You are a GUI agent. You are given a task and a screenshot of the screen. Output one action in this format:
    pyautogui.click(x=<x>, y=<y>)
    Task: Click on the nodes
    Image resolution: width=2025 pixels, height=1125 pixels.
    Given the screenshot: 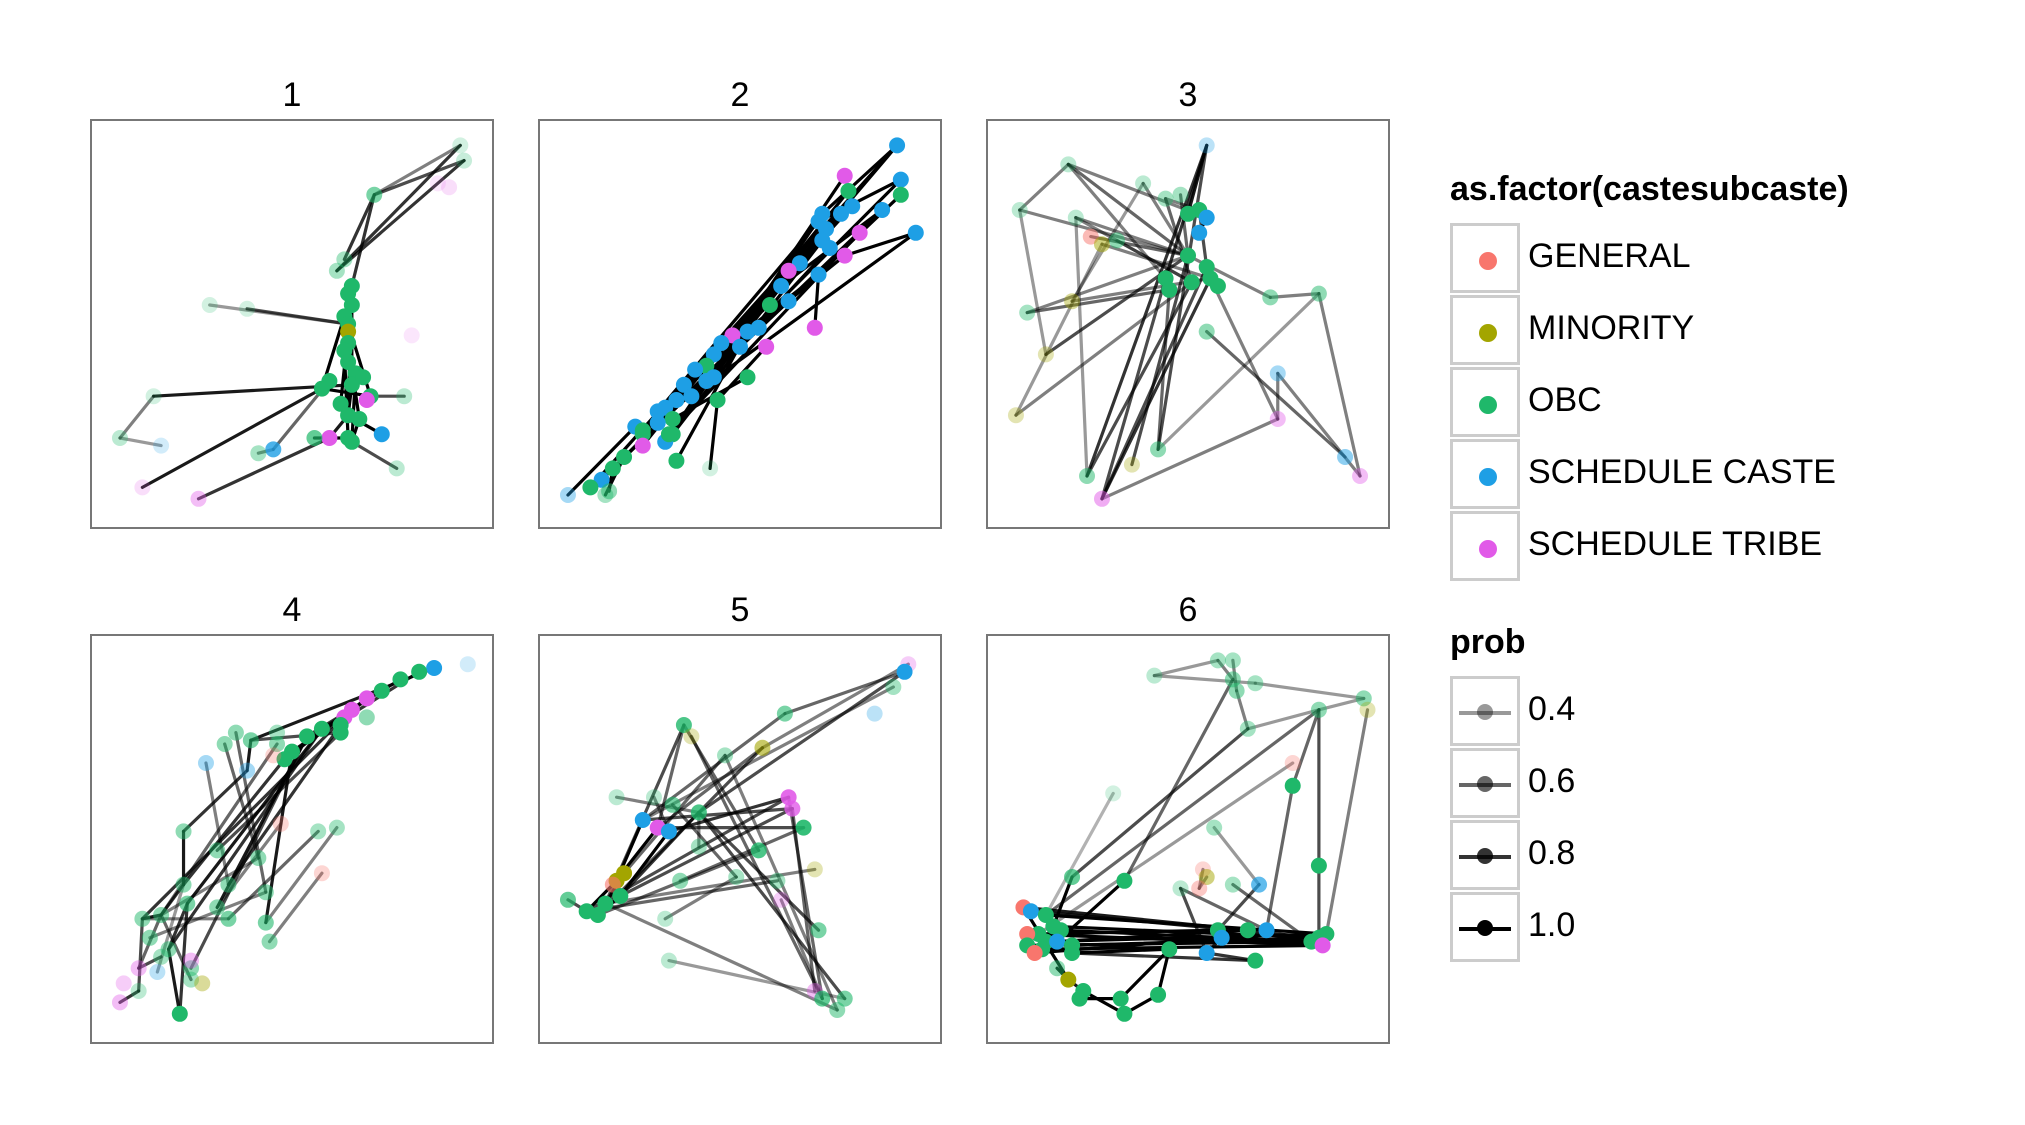 What is the action you would take?
    pyautogui.click(x=1188, y=322)
    